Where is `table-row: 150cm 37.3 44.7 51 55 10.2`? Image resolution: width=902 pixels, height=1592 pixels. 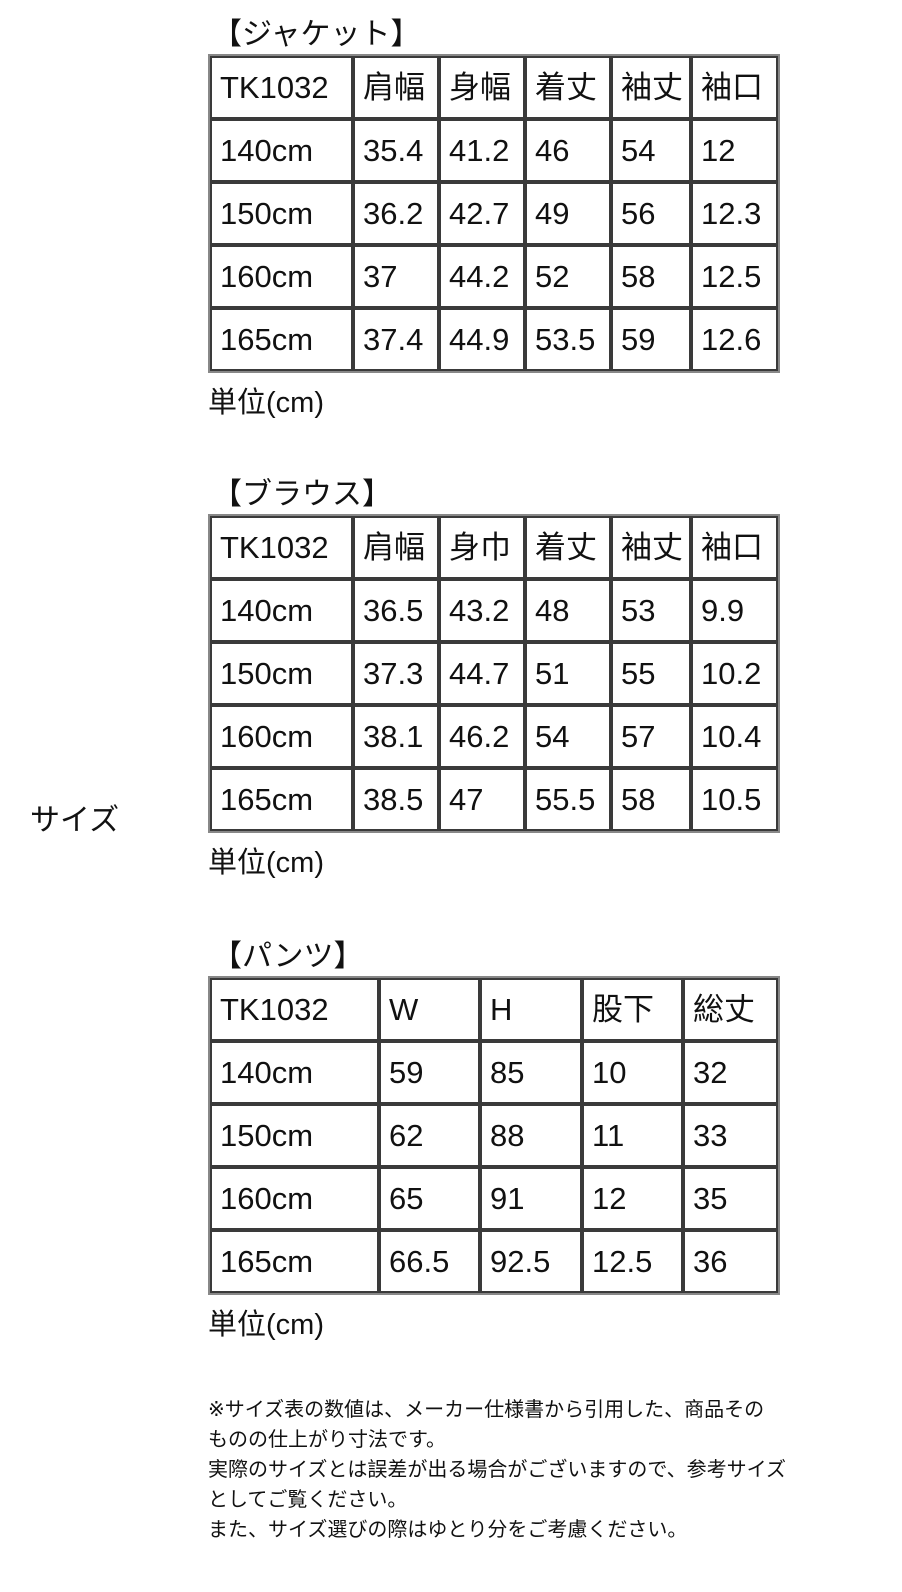 table-row: 150cm 37.3 44.7 51 55 10.2 is located at coordinates (494, 673).